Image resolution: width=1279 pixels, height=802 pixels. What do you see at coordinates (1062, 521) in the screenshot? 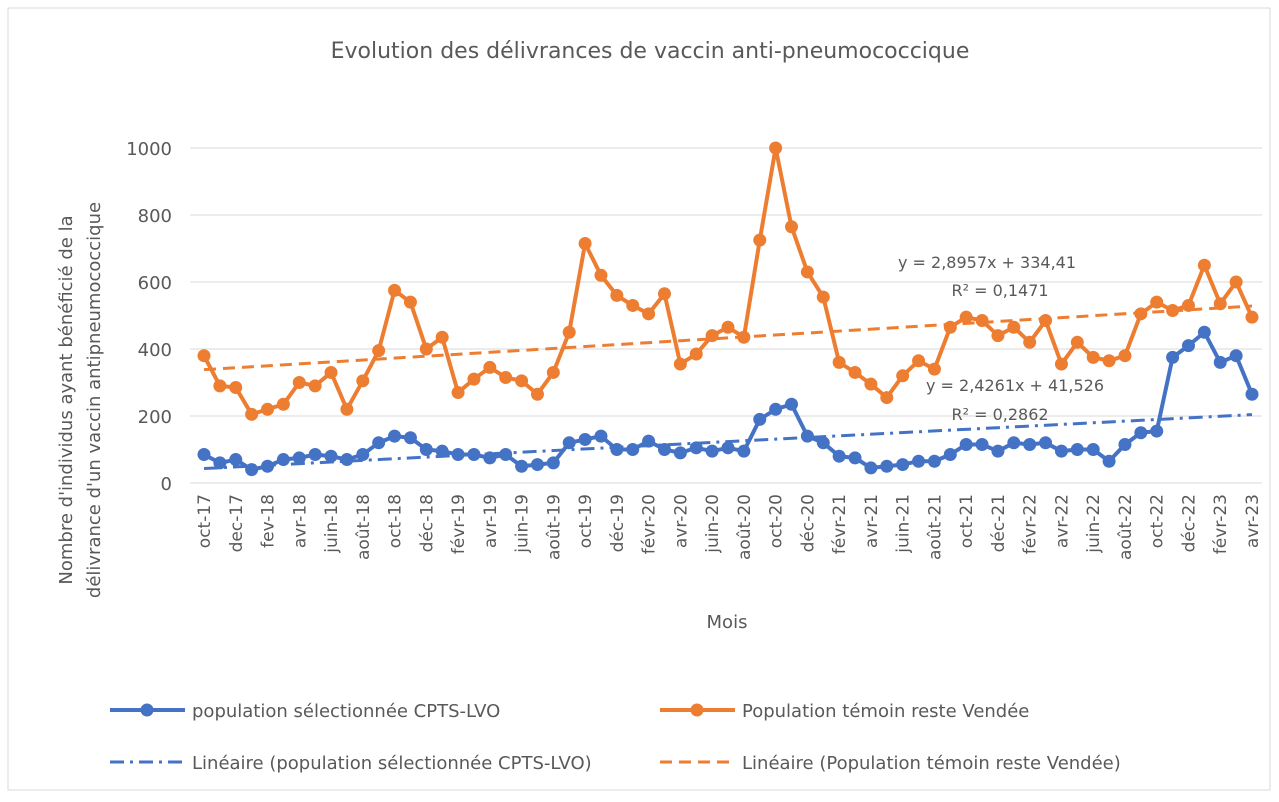
I see `x-tick-label: avr-22` at bounding box center [1062, 521].